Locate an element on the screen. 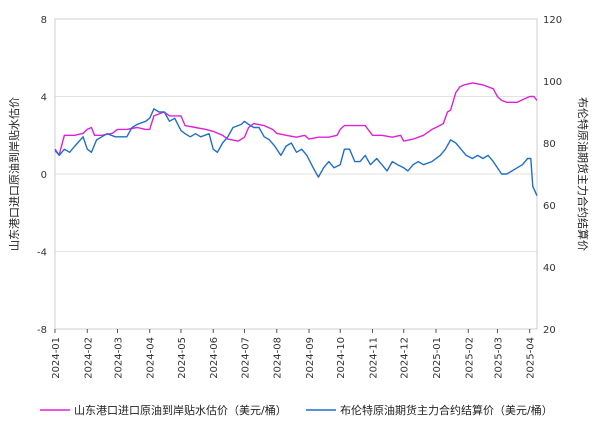 This screenshot has height=435, width=599. x-tick-label: 2025-04 is located at coordinates (531, 358).